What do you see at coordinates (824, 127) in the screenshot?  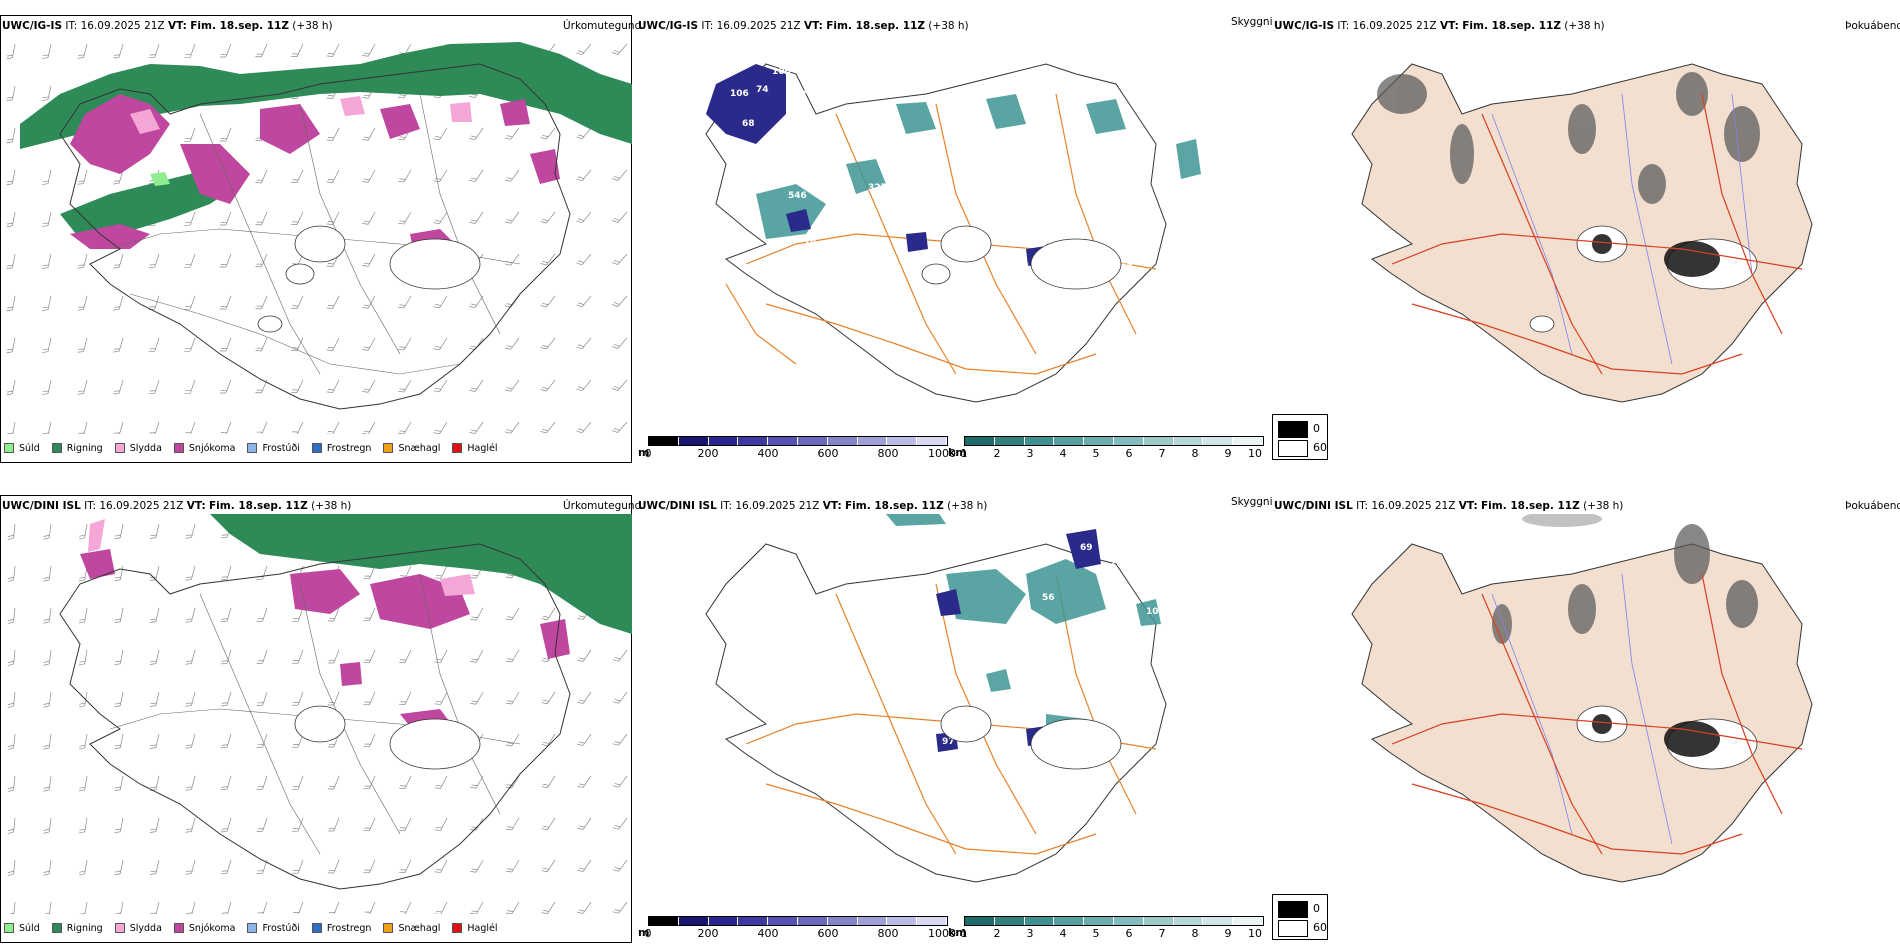 I see `ceiling-label: 70` at bounding box center [824, 127].